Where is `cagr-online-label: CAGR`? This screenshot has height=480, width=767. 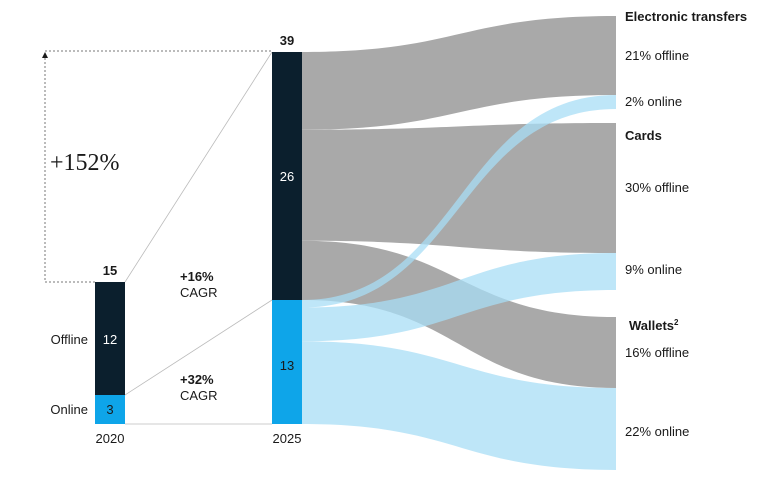
cagr-online-label: CAGR is located at coordinates (199, 395).